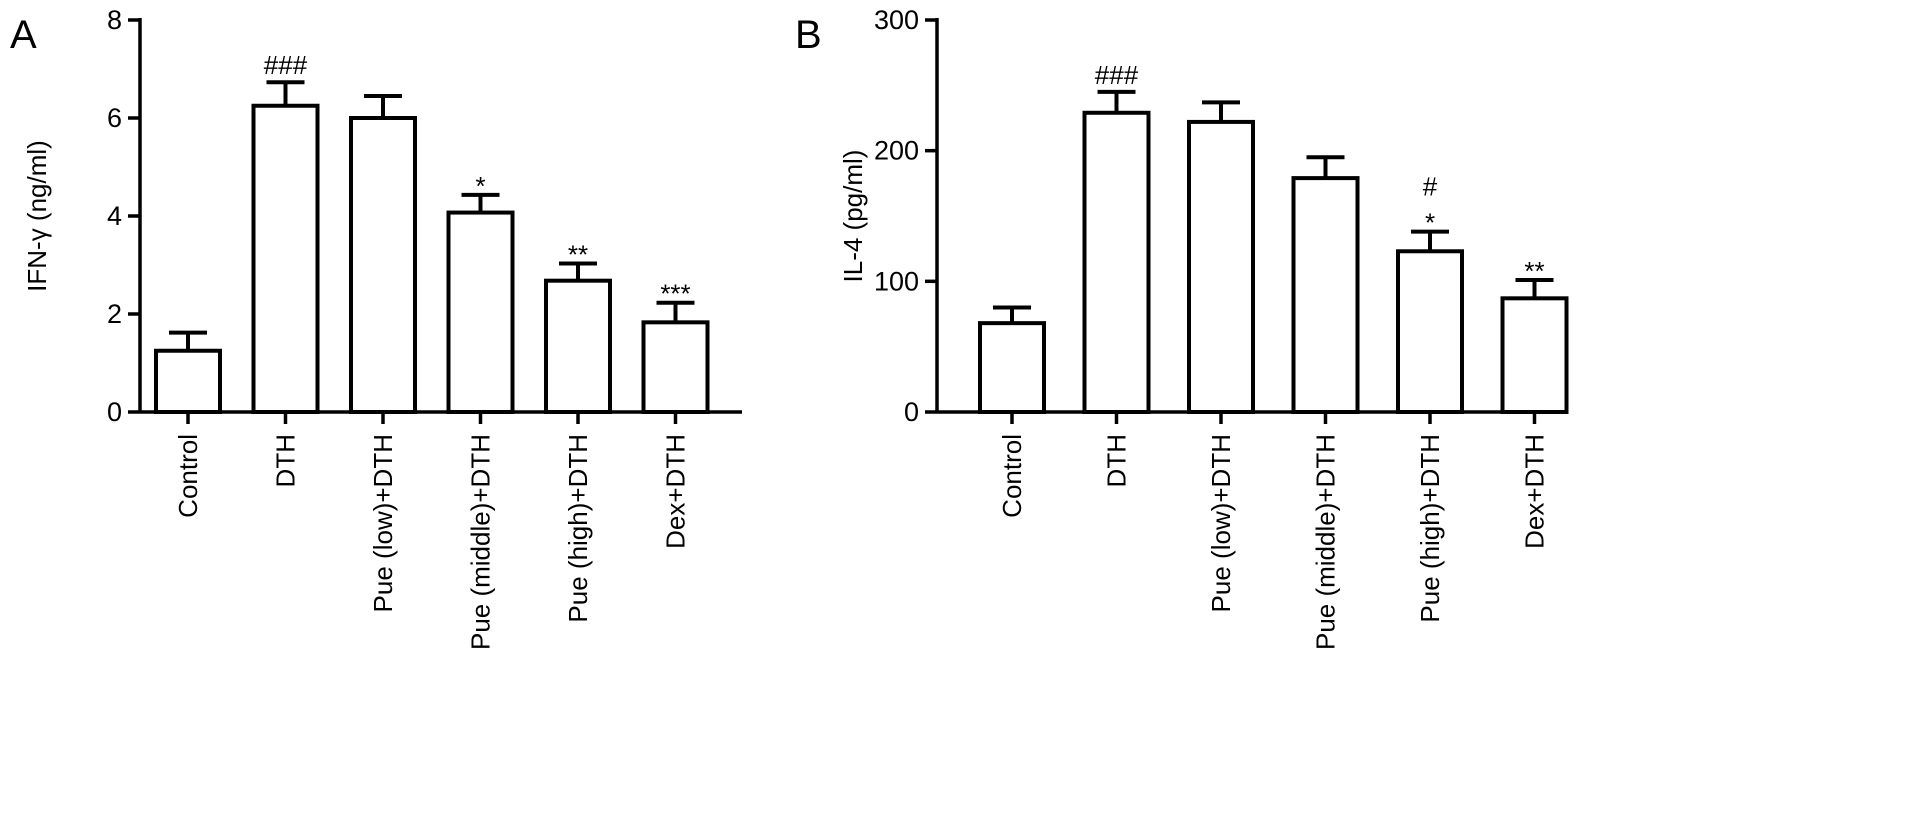 The image size is (1913, 822). I want to click on y-tick-label: 6, so click(114, 118).